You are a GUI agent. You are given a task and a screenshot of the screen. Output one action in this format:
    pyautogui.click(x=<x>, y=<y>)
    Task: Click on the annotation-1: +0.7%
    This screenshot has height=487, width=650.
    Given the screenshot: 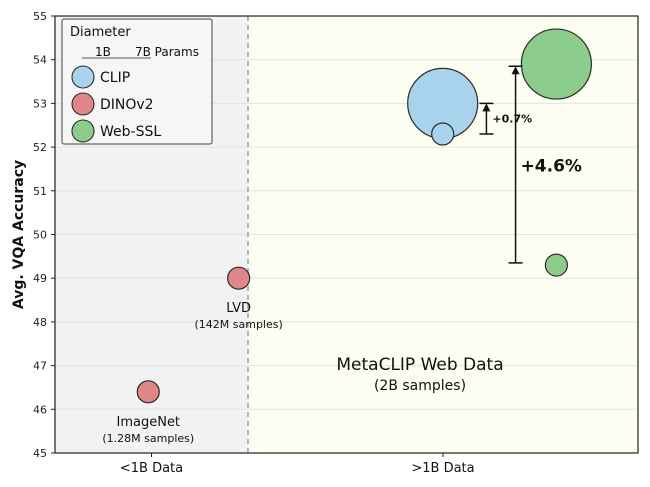 What is the action you would take?
    pyautogui.click(x=505, y=118)
    